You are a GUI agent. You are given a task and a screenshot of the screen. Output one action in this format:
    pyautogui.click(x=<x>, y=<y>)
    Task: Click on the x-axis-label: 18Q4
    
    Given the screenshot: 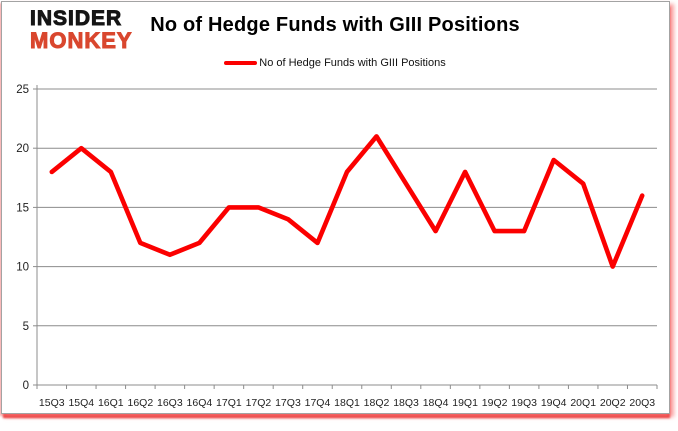 What is the action you would take?
    pyautogui.click(x=436, y=403)
    